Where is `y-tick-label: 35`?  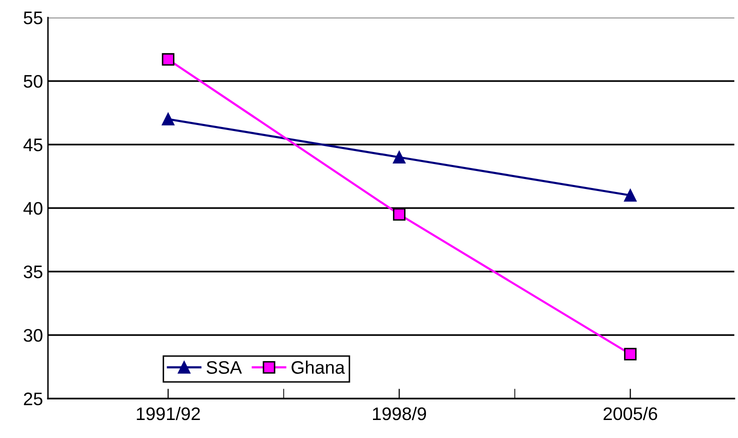 y-tick-label: 35 is located at coordinates (33, 271).